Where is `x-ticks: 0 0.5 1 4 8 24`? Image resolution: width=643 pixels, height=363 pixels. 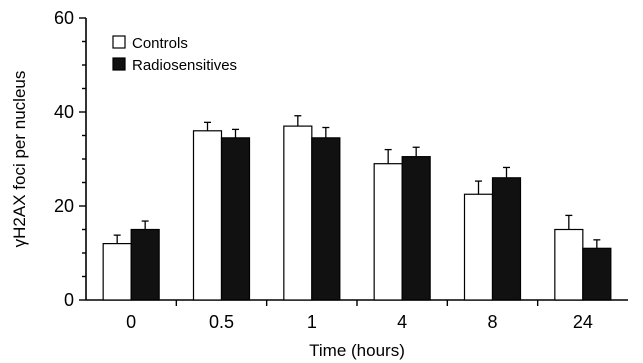
x-ticks: 0 0.5 1 4 8 24 is located at coordinates (359, 316).